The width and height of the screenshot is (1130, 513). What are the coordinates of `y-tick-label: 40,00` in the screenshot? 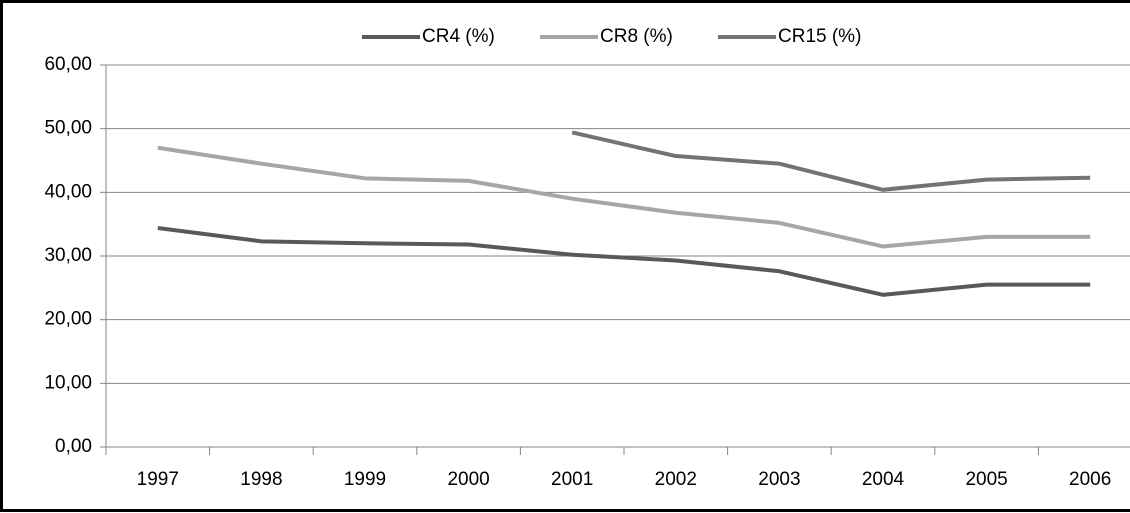 It's located at (68, 191).